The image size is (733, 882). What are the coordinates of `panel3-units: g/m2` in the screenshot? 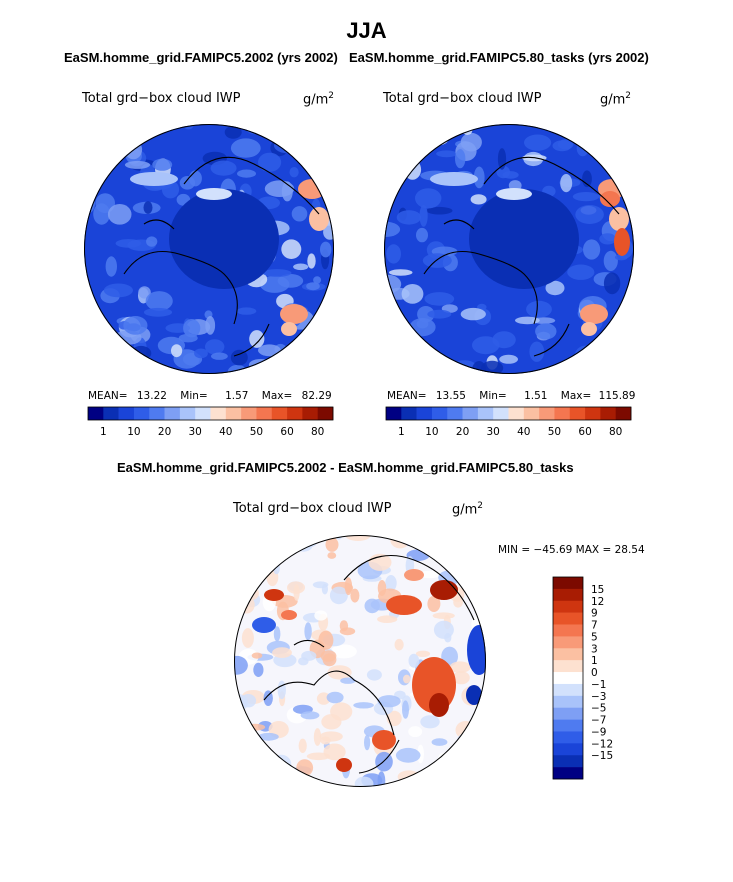 It's located at (468, 509).